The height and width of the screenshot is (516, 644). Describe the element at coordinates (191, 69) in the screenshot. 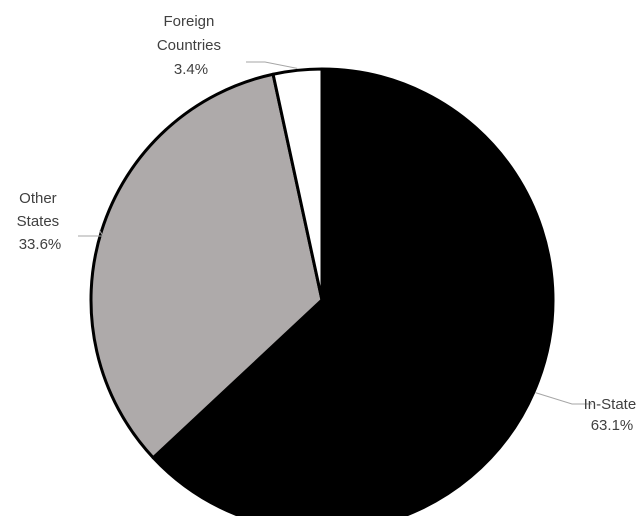

I see `slice-label-foreign-countries-value: 3.4%` at that location.